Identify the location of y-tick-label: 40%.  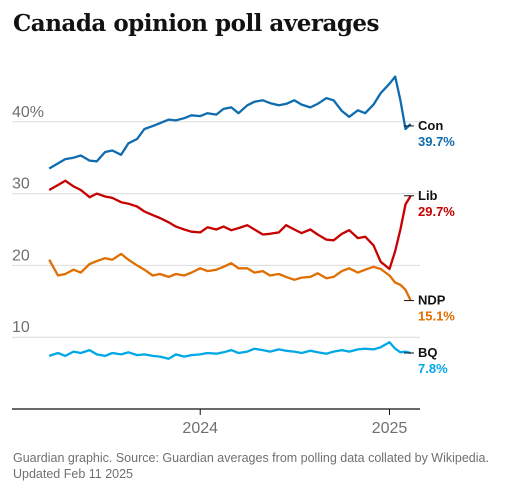
(28, 112).